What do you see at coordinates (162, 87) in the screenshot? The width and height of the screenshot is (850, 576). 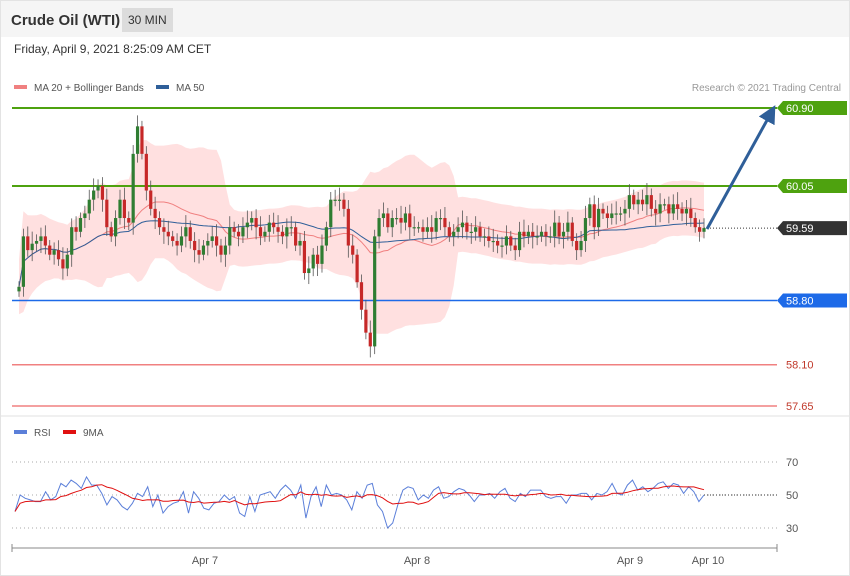 I see `legend-swatch-ma50` at bounding box center [162, 87].